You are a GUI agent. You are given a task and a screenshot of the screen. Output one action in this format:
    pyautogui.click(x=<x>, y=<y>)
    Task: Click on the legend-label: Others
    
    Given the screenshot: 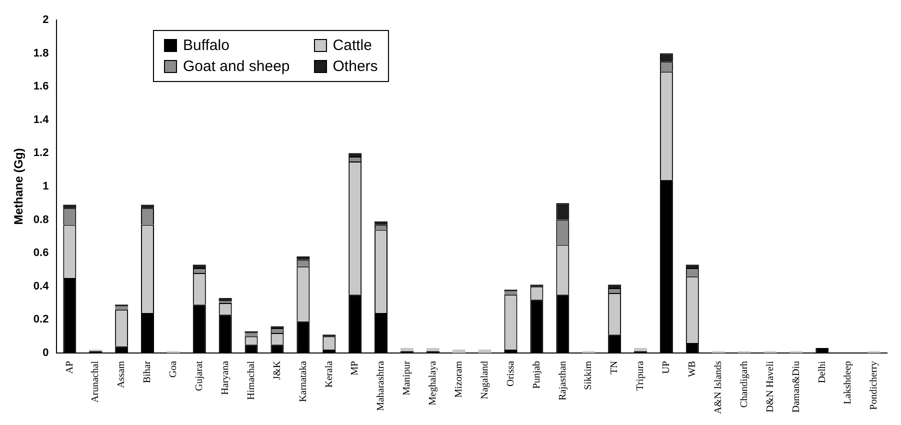 What is the action you would take?
    pyautogui.click(x=355, y=66)
    